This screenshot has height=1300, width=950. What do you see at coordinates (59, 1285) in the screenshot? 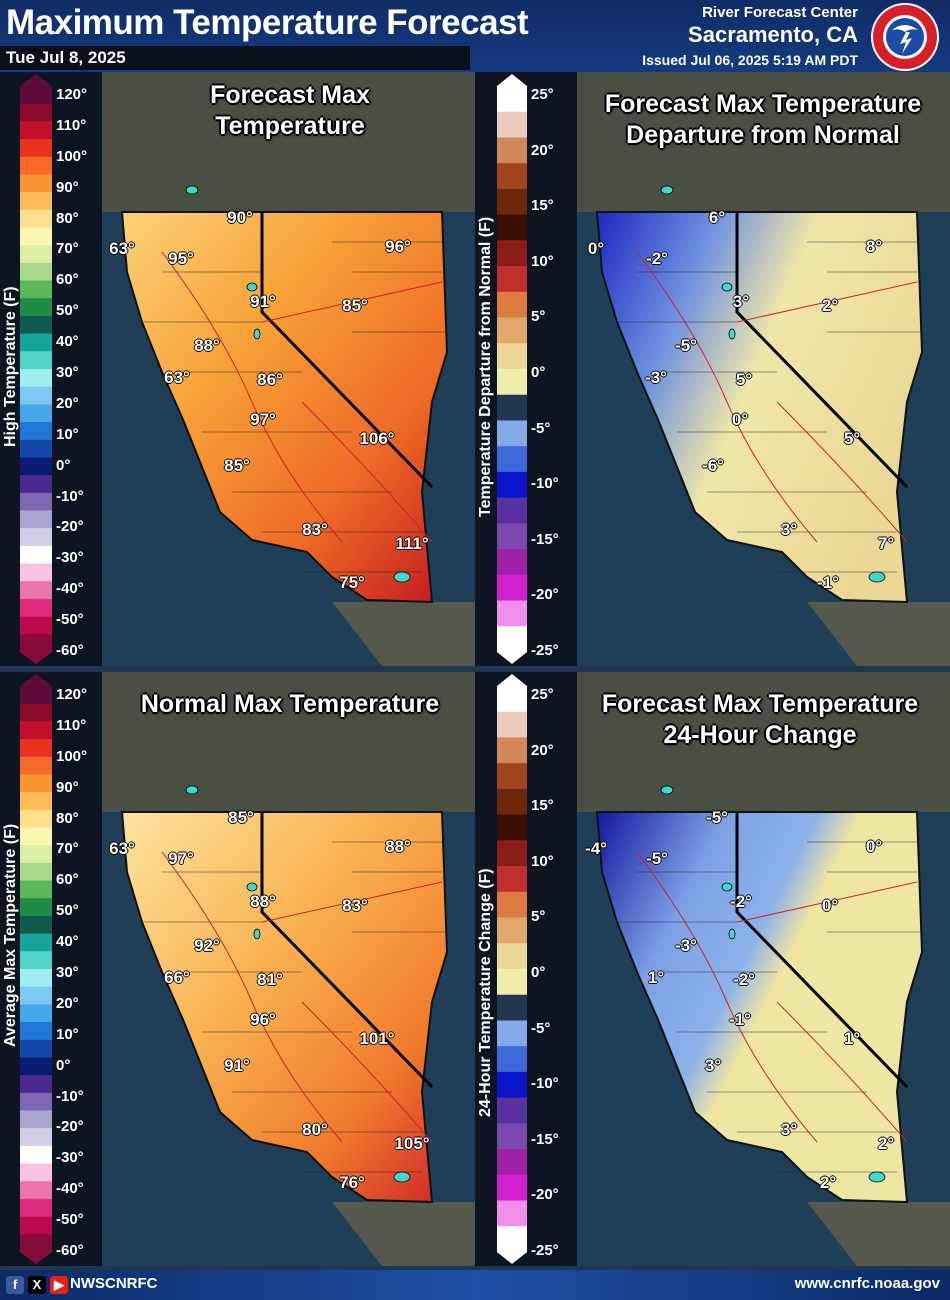
I see `youtube-icon: ▶` at bounding box center [59, 1285].